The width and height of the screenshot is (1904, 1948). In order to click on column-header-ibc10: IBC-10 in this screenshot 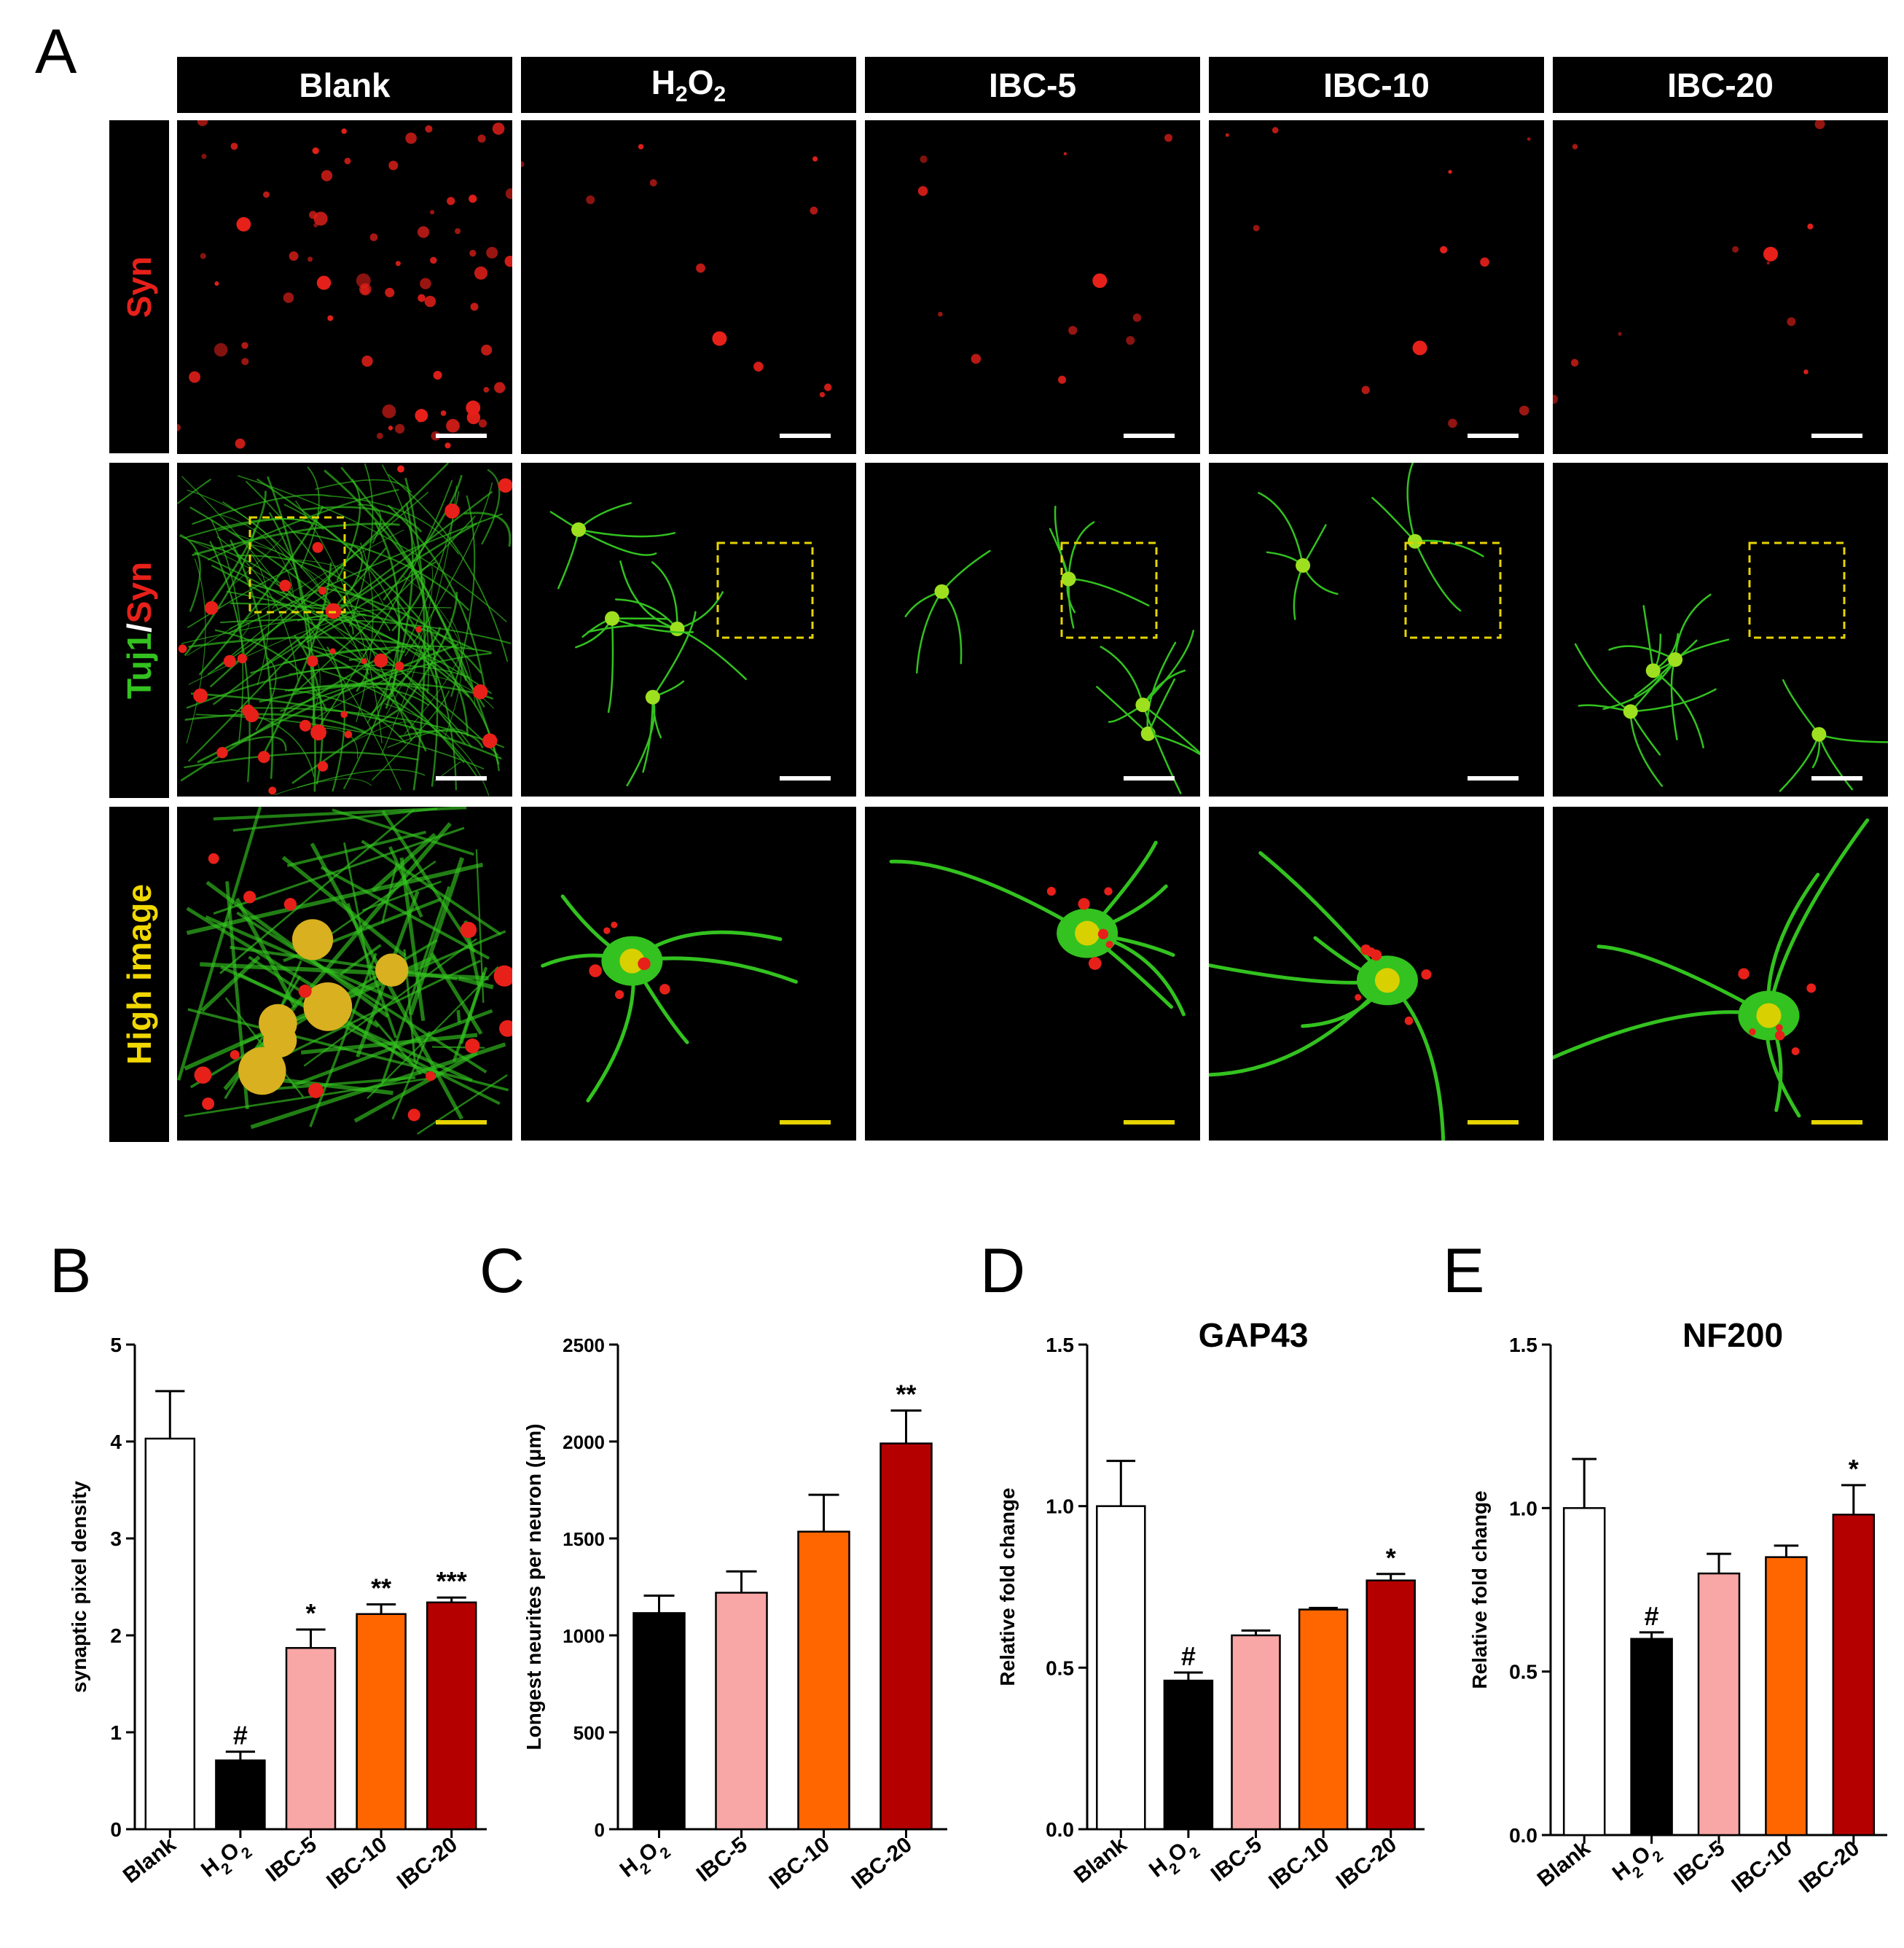, I will do `click(1376, 85)`.